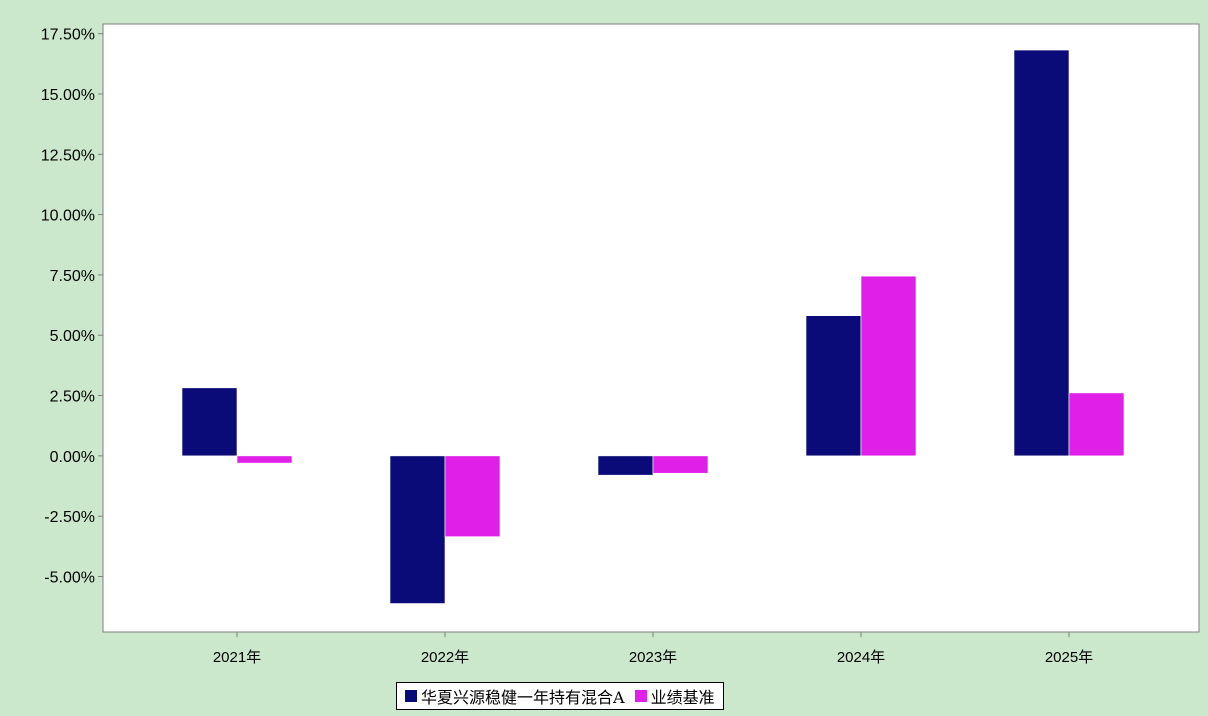  Describe the element at coordinates (237, 657) in the screenshot. I see `x-tick-label: 2021年` at that location.